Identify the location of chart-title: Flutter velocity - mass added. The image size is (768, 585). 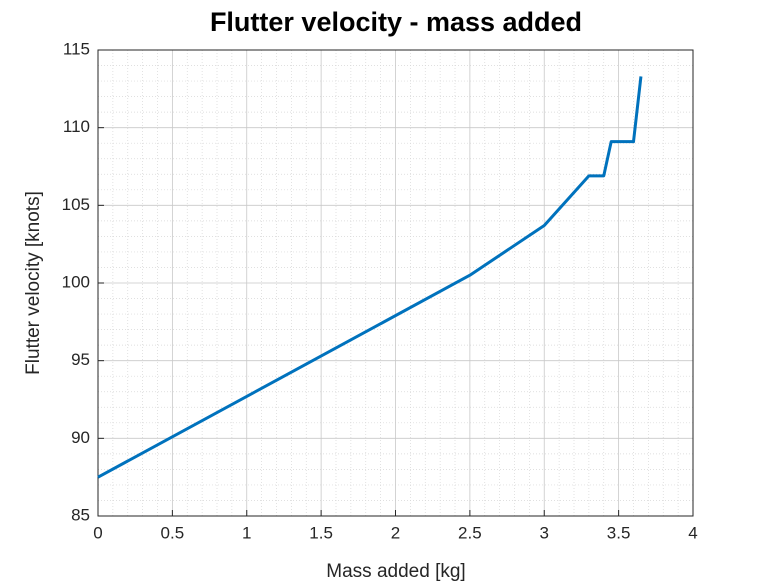
(396, 22).